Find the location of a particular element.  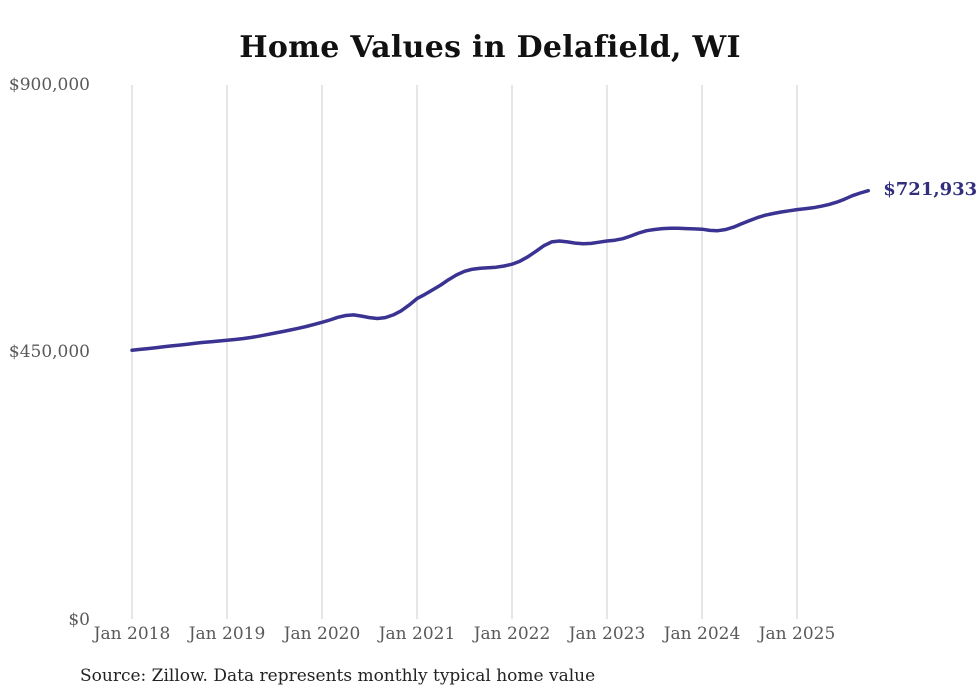

x-axis-label: Jan 2019 is located at coordinates (227, 634).